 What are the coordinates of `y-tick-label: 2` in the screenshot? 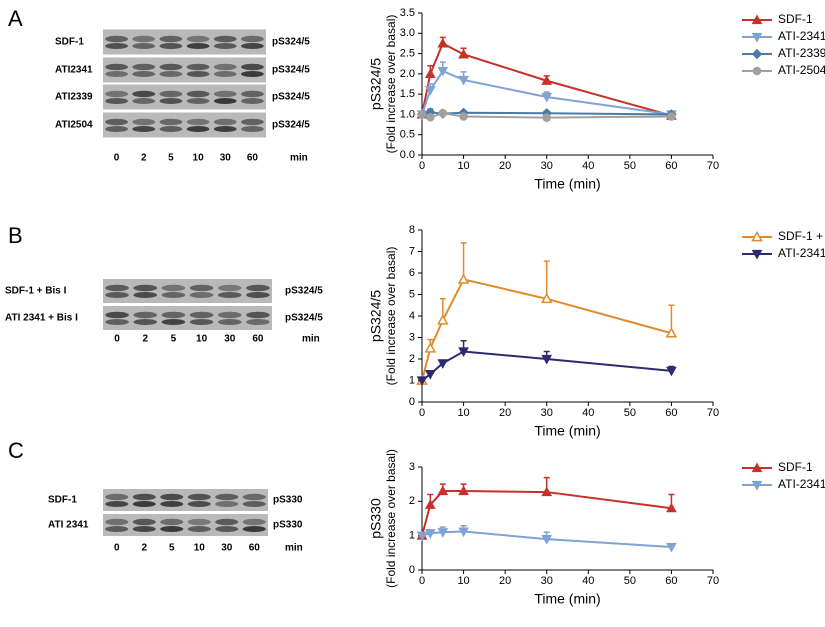 It's located at (412, 501).